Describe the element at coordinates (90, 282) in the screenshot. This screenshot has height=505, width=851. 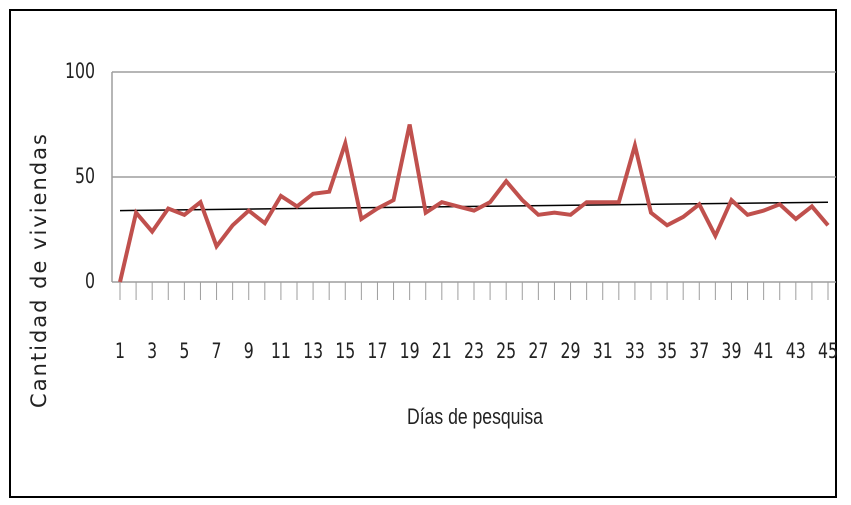
I see `y-tick-label: 0` at that location.